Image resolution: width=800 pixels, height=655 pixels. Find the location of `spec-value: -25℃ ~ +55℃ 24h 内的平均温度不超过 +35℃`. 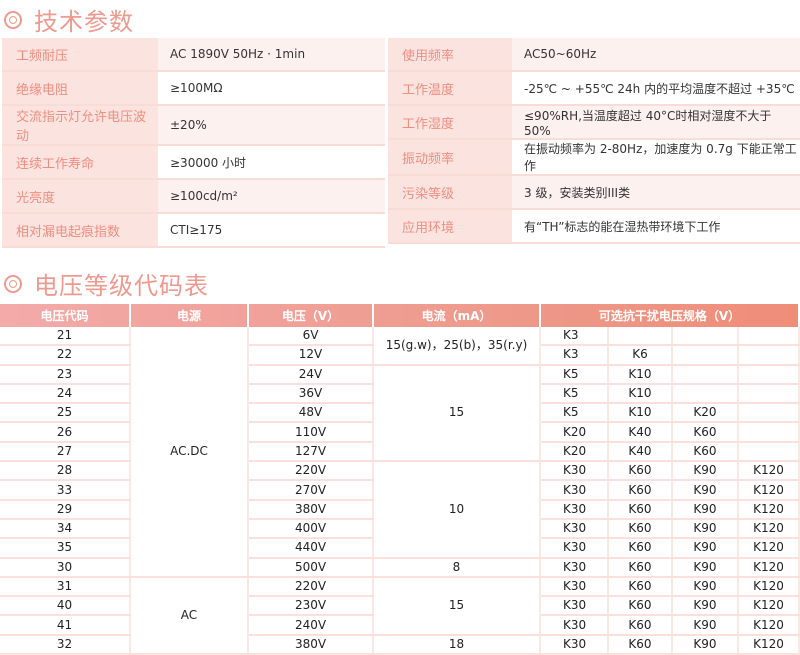

spec-value: -25℃ ~ +55℃ 24h 内的平均温度不超过 +35℃ is located at coordinates (656, 88).